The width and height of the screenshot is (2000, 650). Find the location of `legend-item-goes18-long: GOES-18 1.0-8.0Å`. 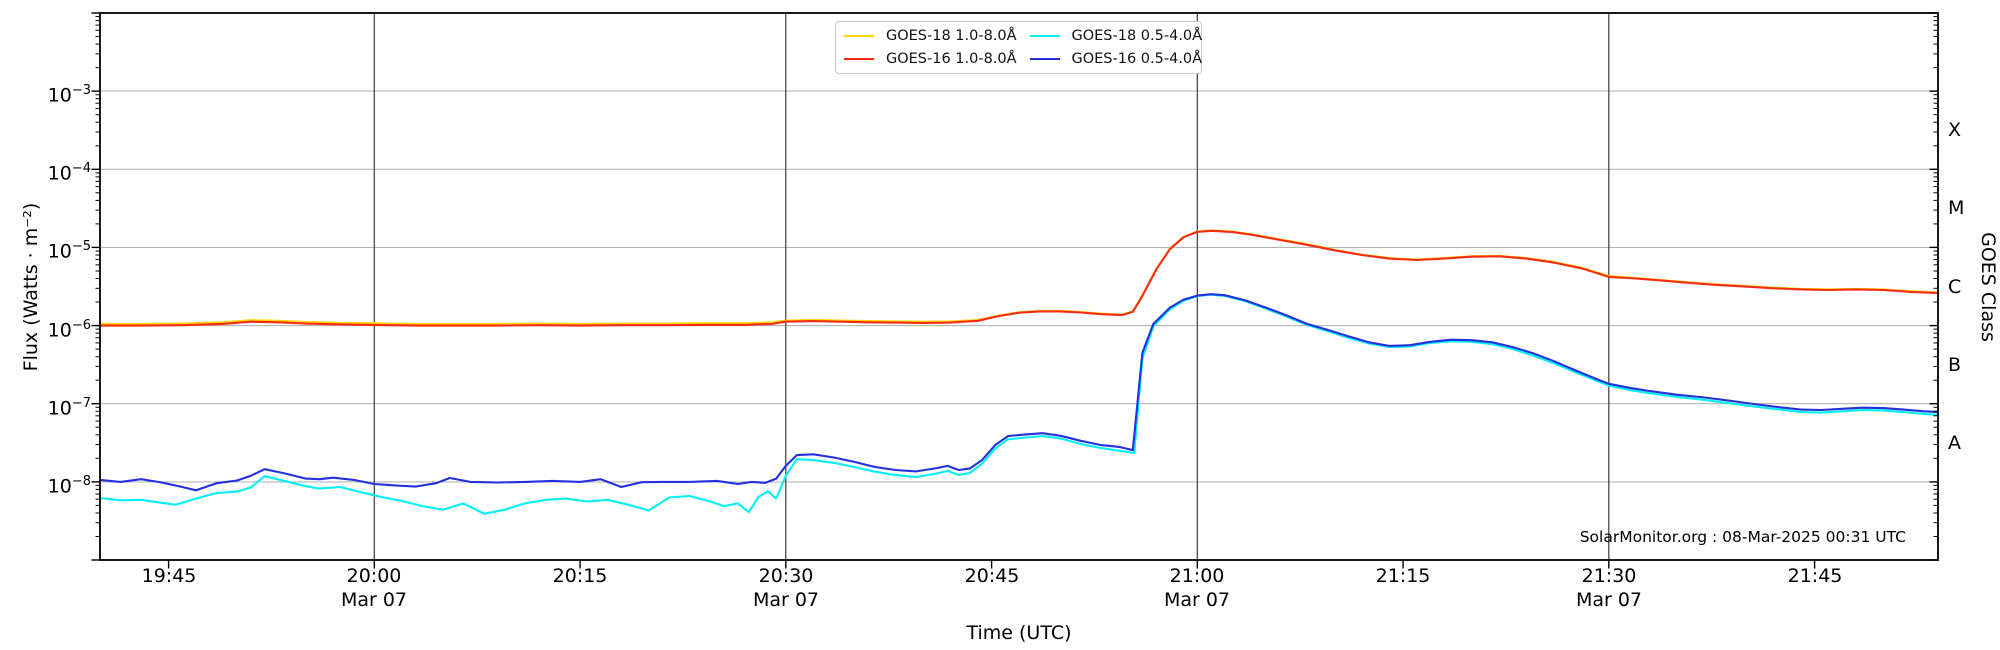

legend-item-goes18-long: GOES-18 1.0-8.0Å is located at coordinates (930, 36).